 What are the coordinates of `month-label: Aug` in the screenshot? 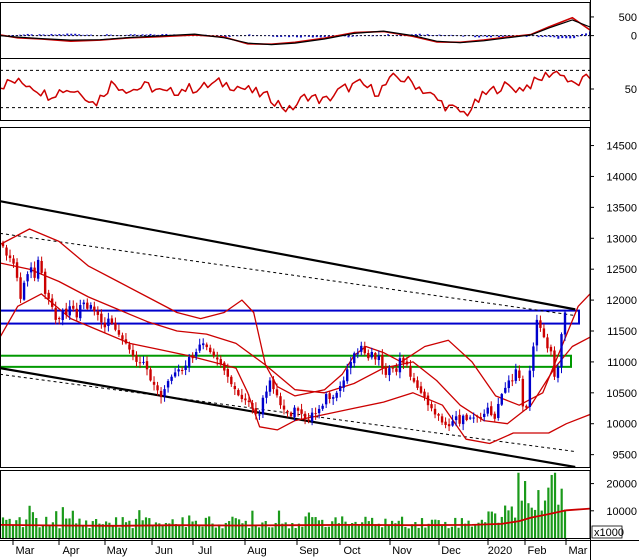 It's located at (257, 551).